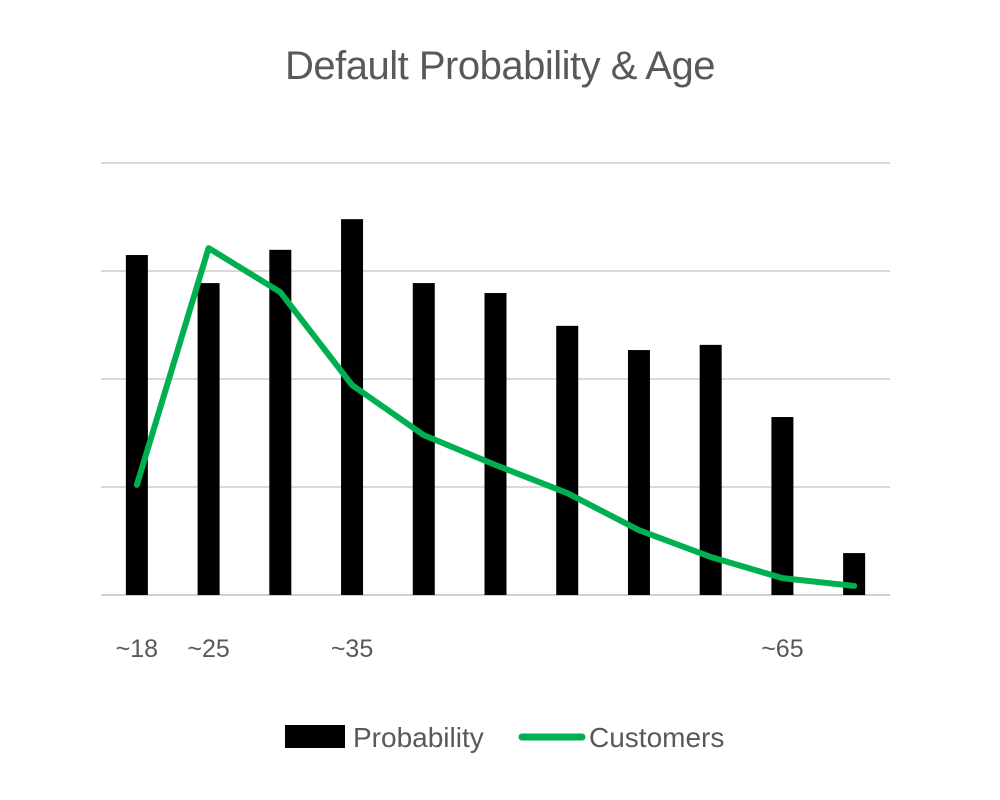 The width and height of the screenshot is (1000, 800). I want to click on legend-label-customers: Customers, so click(656, 737).